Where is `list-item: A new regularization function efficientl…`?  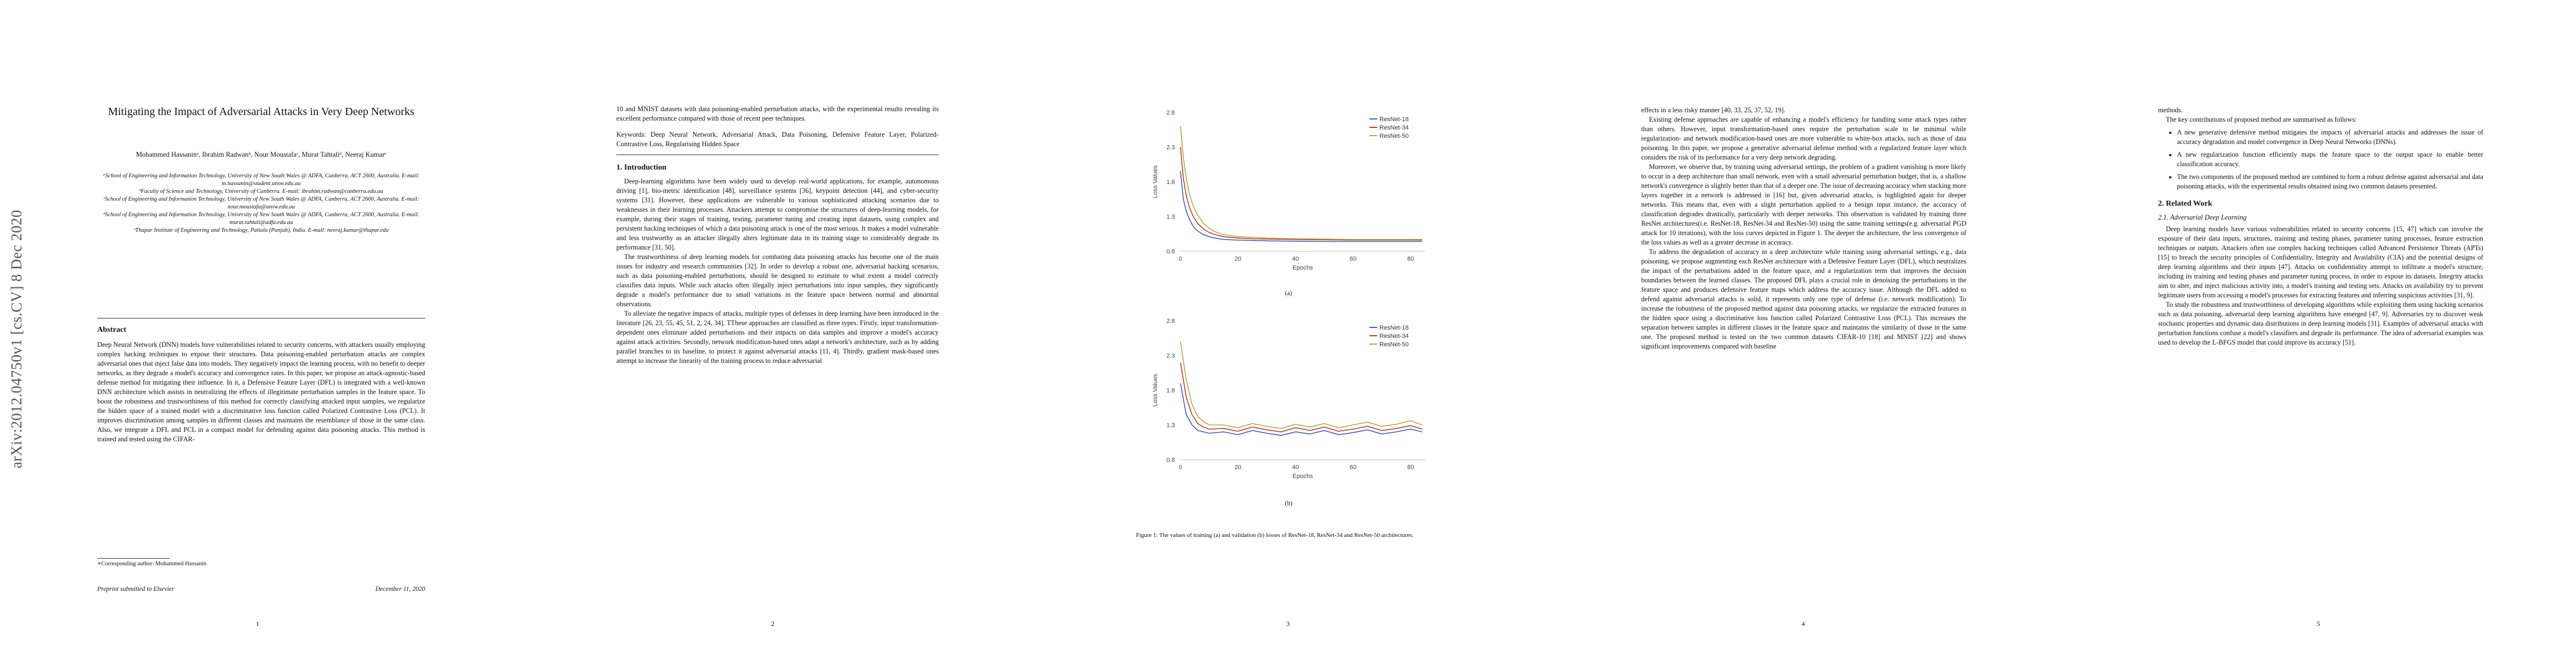
list-item: A new regularization function efficientl… is located at coordinates (2330, 159).